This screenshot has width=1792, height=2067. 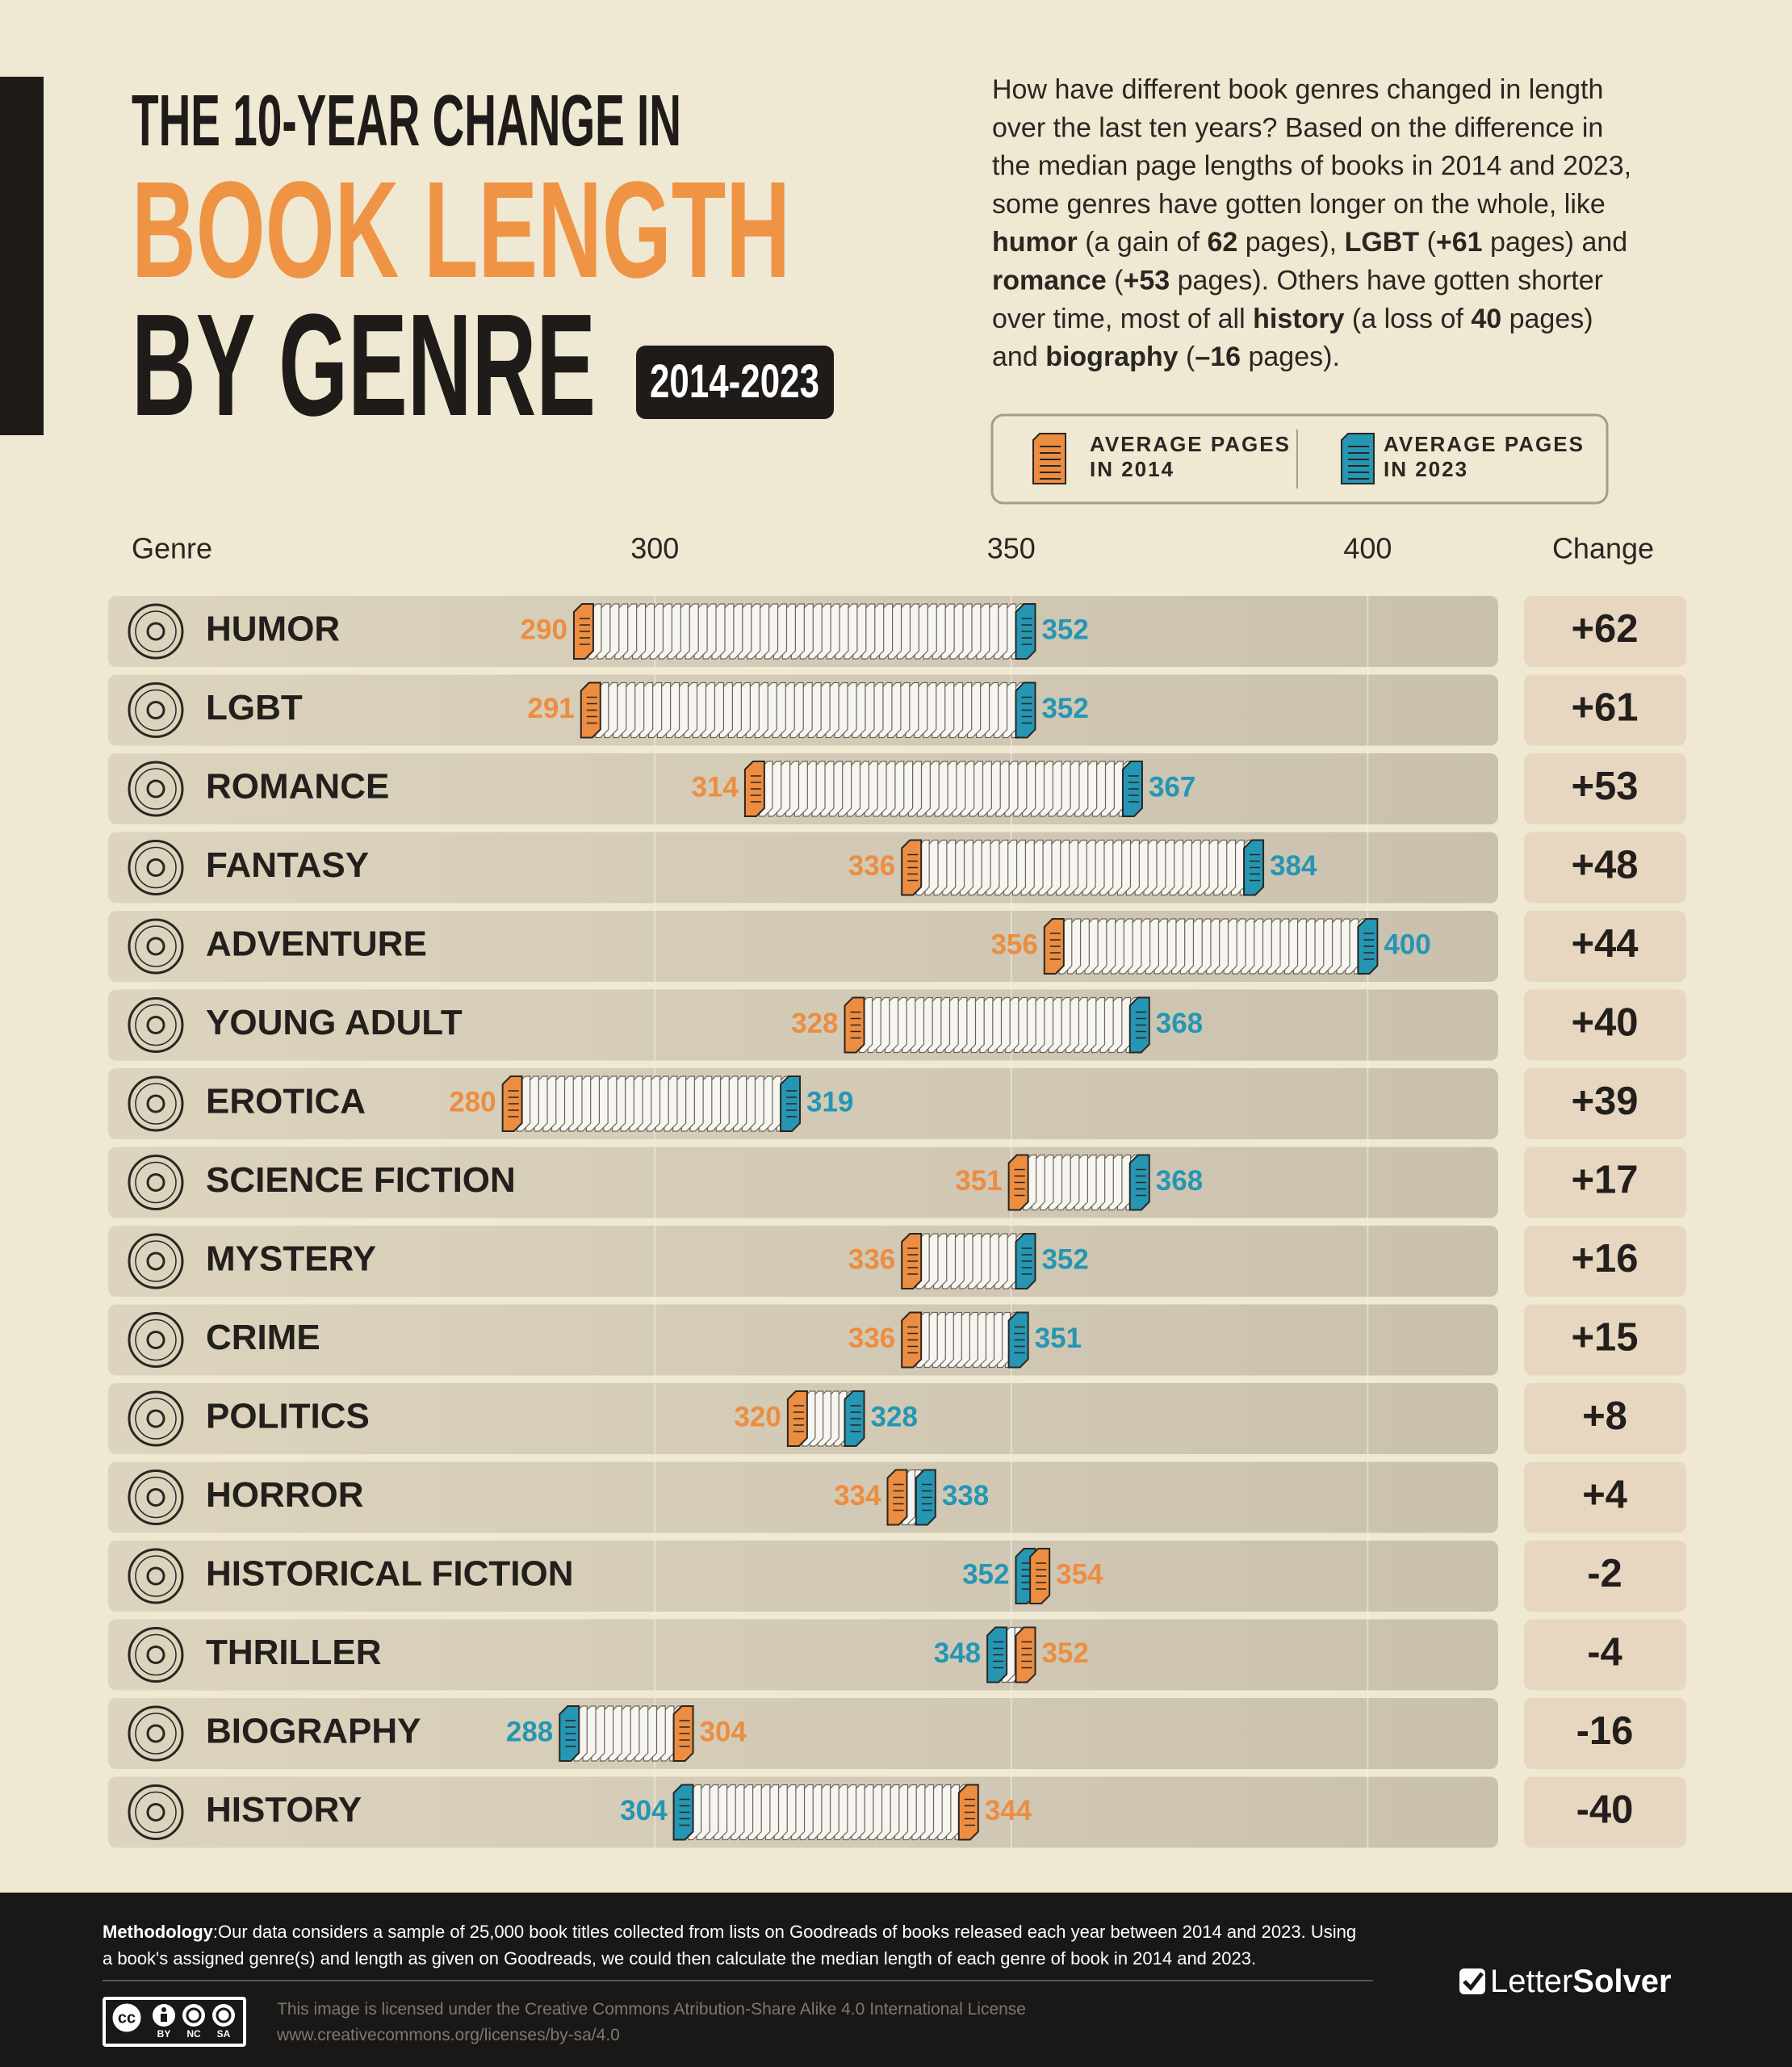 What do you see at coordinates (263, 1337) in the screenshot?
I see `genre-label: CRIME` at bounding box center [263, 1337].